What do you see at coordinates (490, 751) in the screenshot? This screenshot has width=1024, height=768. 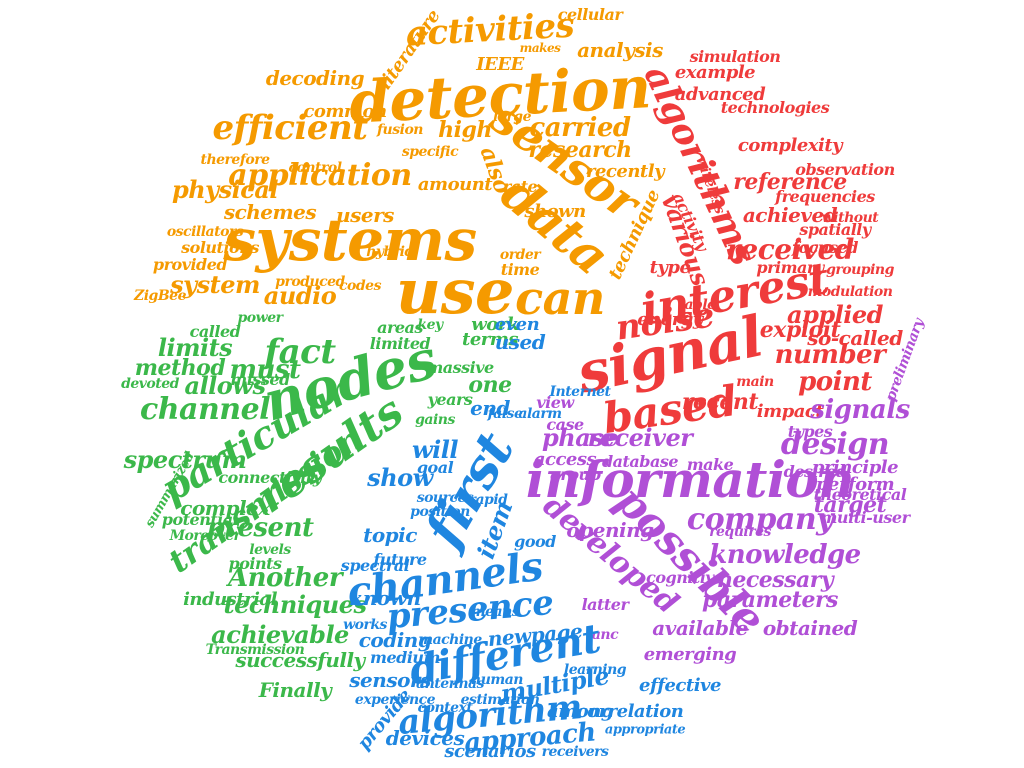 I see `cloud-word: scenarios` at bounding box center [490, 751].